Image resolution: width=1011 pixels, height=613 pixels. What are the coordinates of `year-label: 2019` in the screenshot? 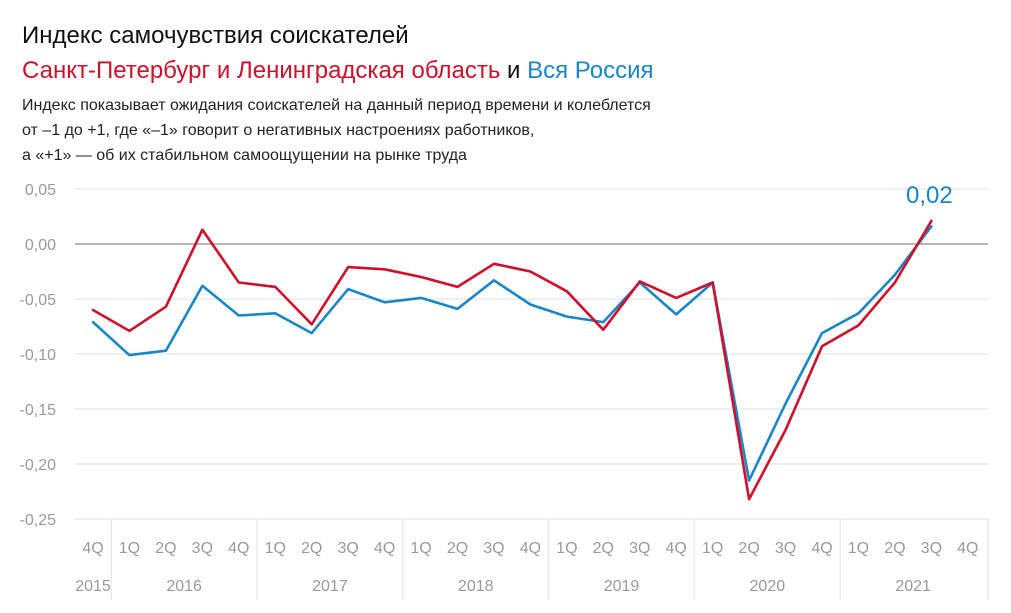 It's located at (622, 586).